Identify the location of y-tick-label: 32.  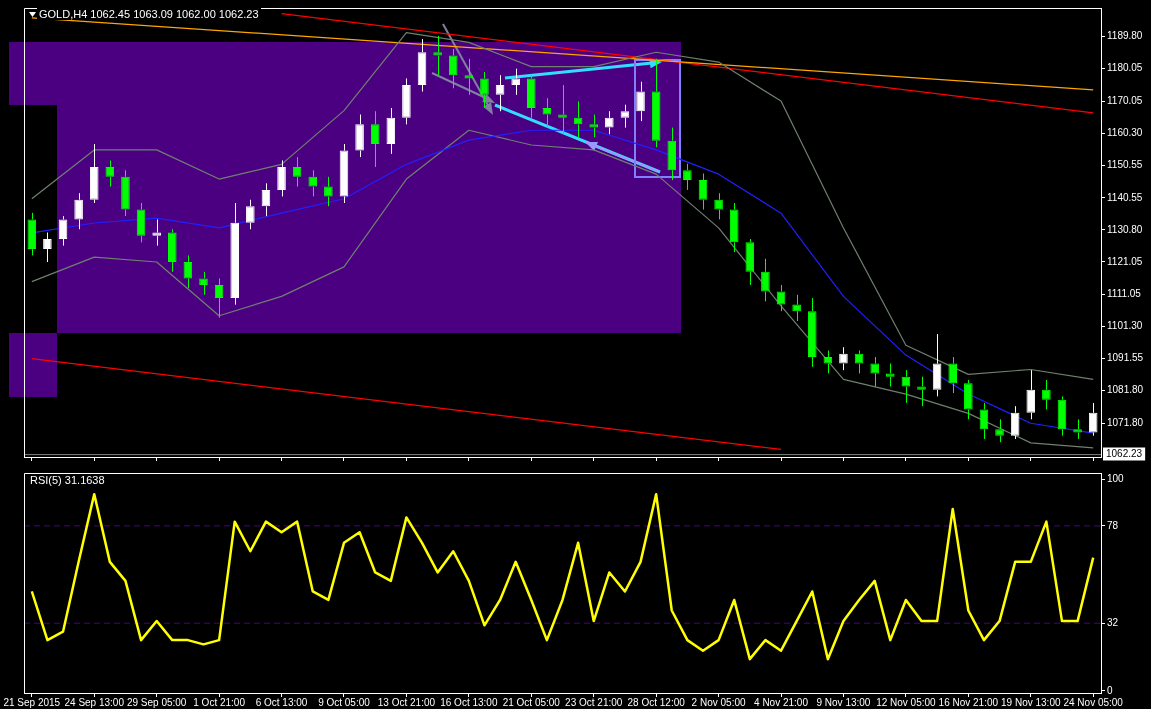
(1113, 622).